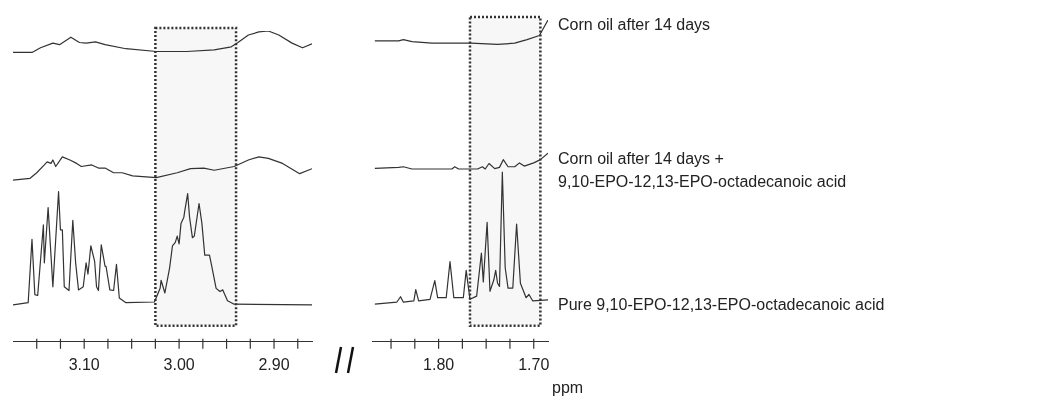 This screenshot has height=419, width=1060. I want to click on x-tick-label: 1.70, so click(534, 364).